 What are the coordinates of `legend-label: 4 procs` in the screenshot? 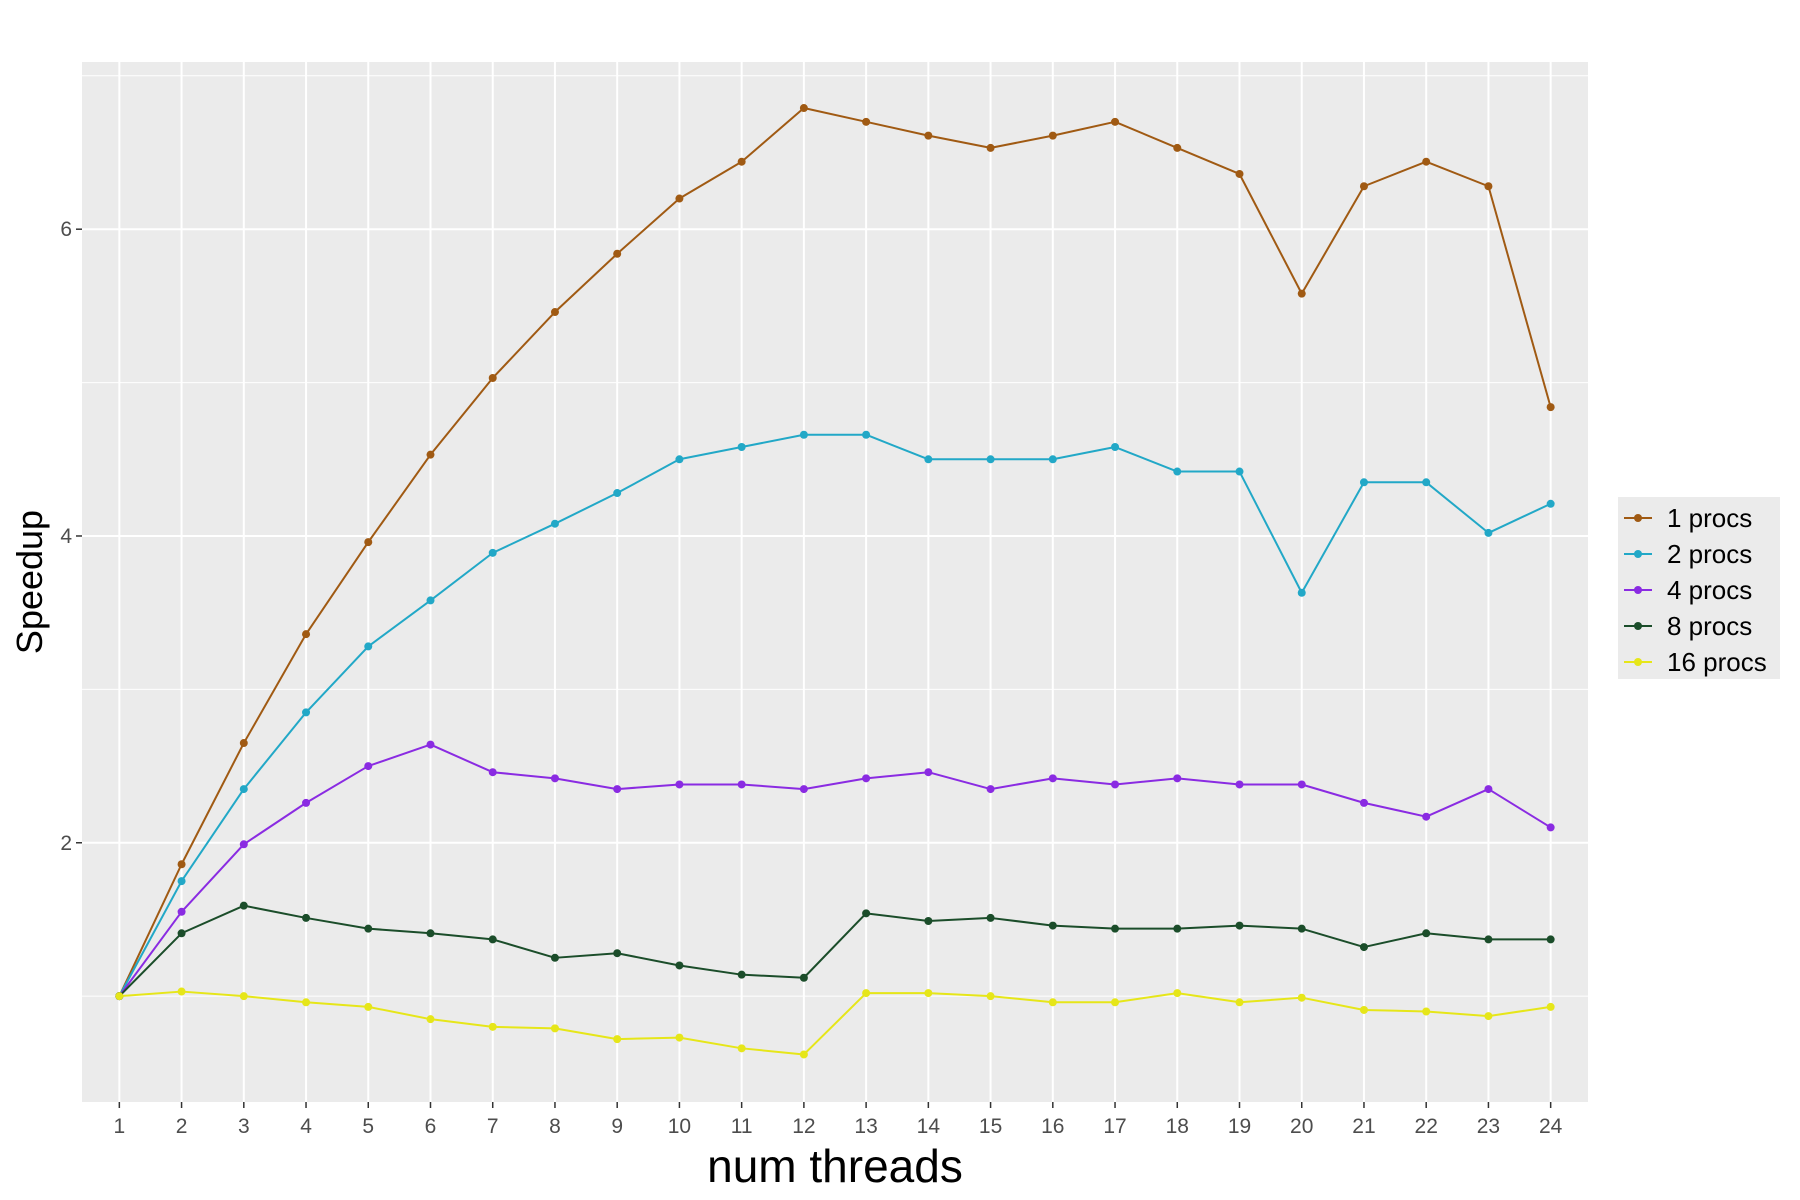 It's located at (1709, 590).